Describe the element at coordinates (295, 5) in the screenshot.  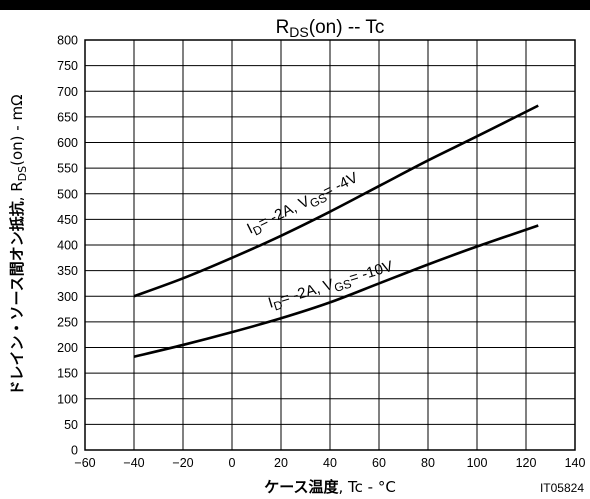
I see `top-bar` at that location.